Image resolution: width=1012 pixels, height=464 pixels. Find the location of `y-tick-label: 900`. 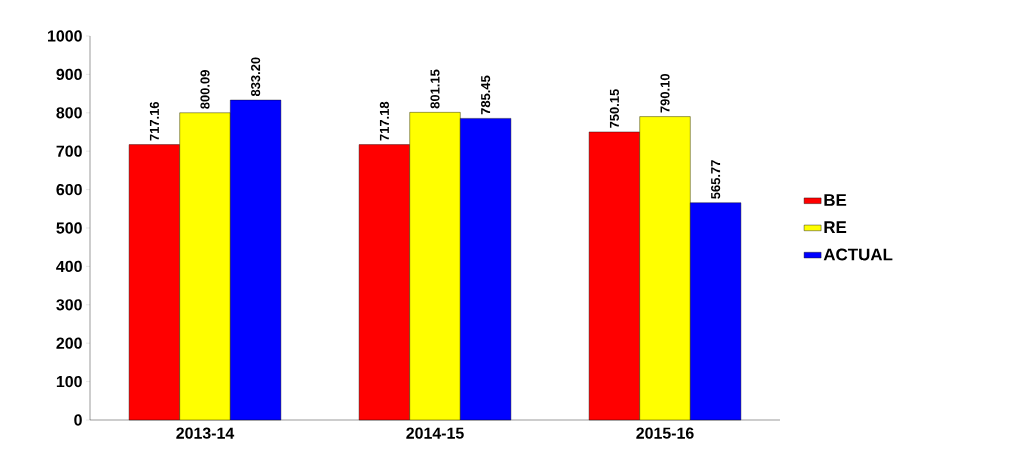

y-tick-label: 900 is located at coordinates (69, 74).